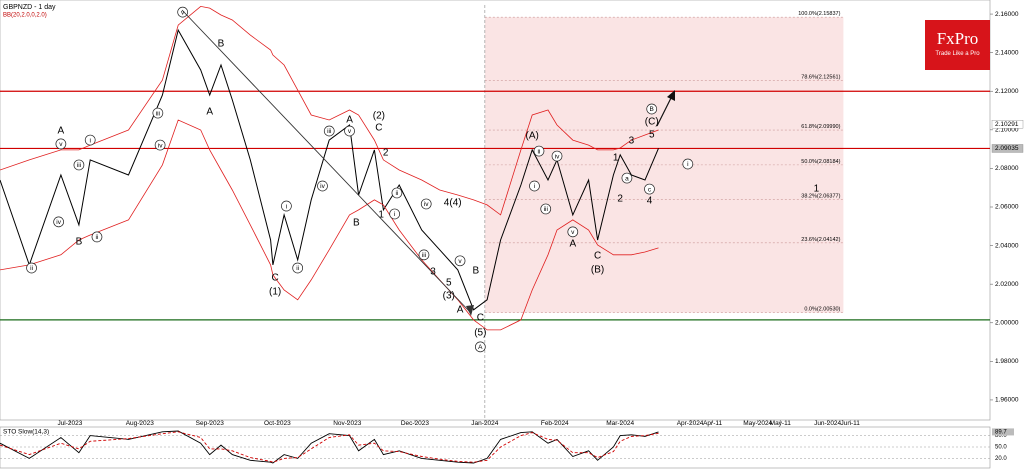 The image size is (1024, 474). I want to click on x-tick-label: May-2024, so click(757, 423).